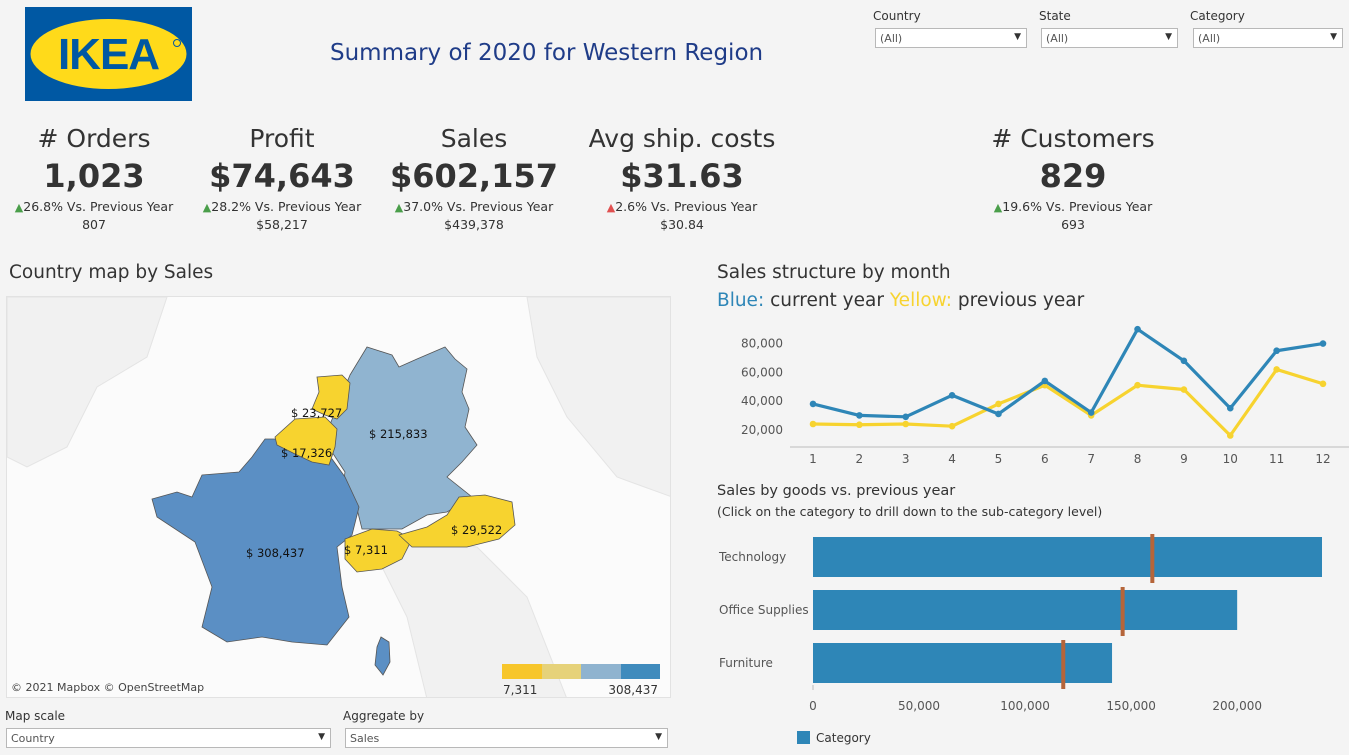 Image resolution: width=1349 pixels, height=755 pixels. What do you see at coordinates (366, 550) in the screenshot?
I see `map-label-switzerland: $ 7,311` at bounding box center [366, 550].